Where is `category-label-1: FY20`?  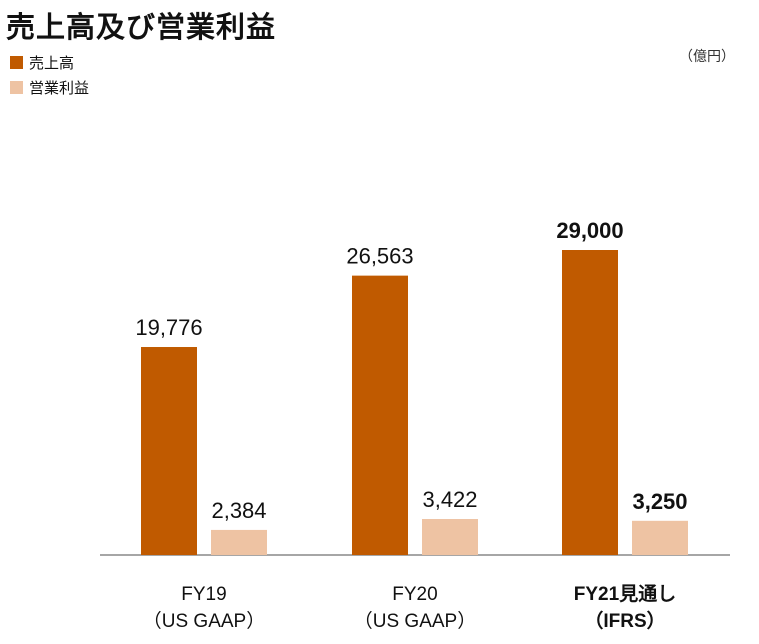 category-label-1: FY20 is located at coordinates (414, 594).